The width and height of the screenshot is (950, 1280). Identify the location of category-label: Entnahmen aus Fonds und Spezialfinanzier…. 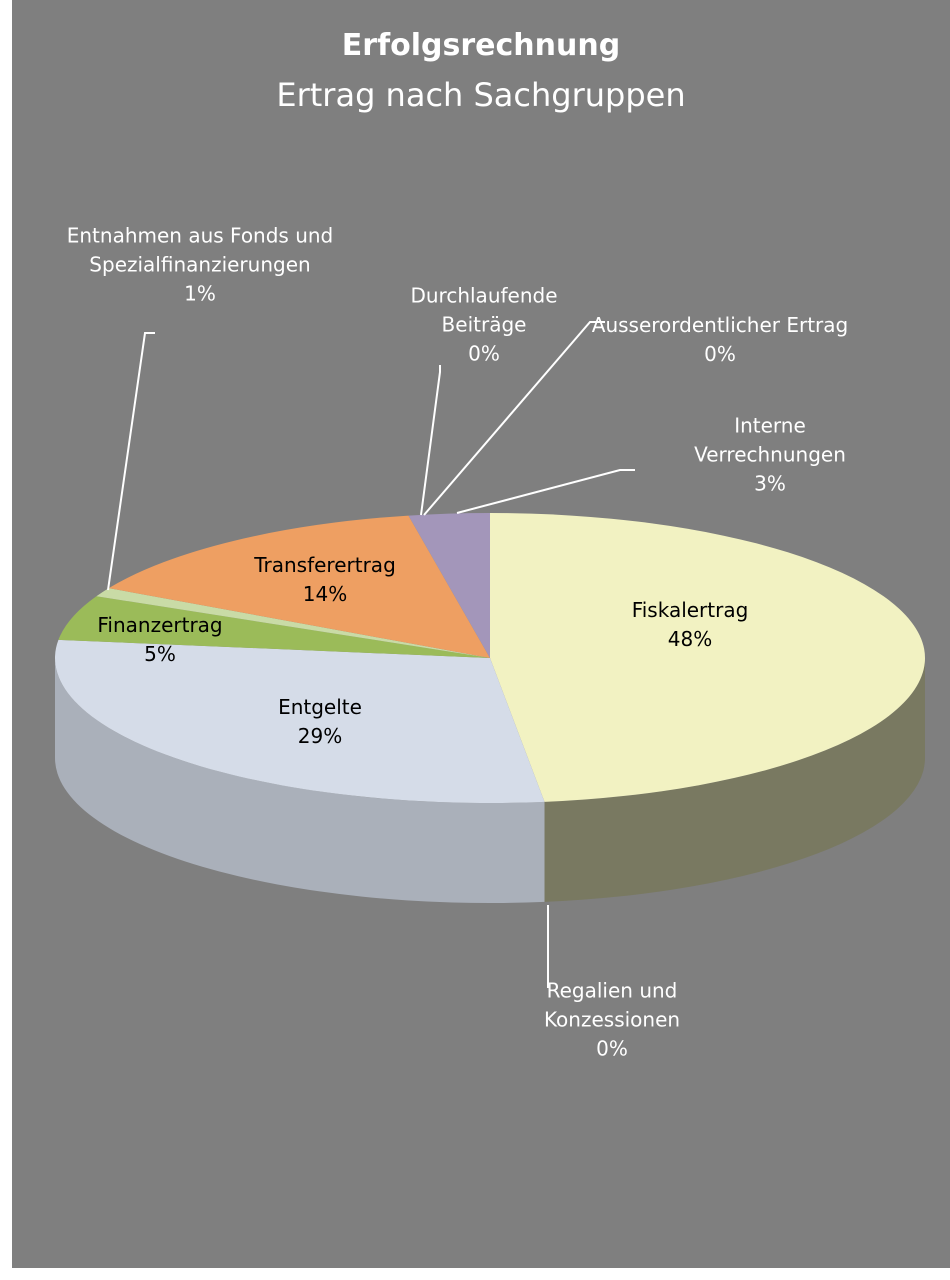
(200, 250).